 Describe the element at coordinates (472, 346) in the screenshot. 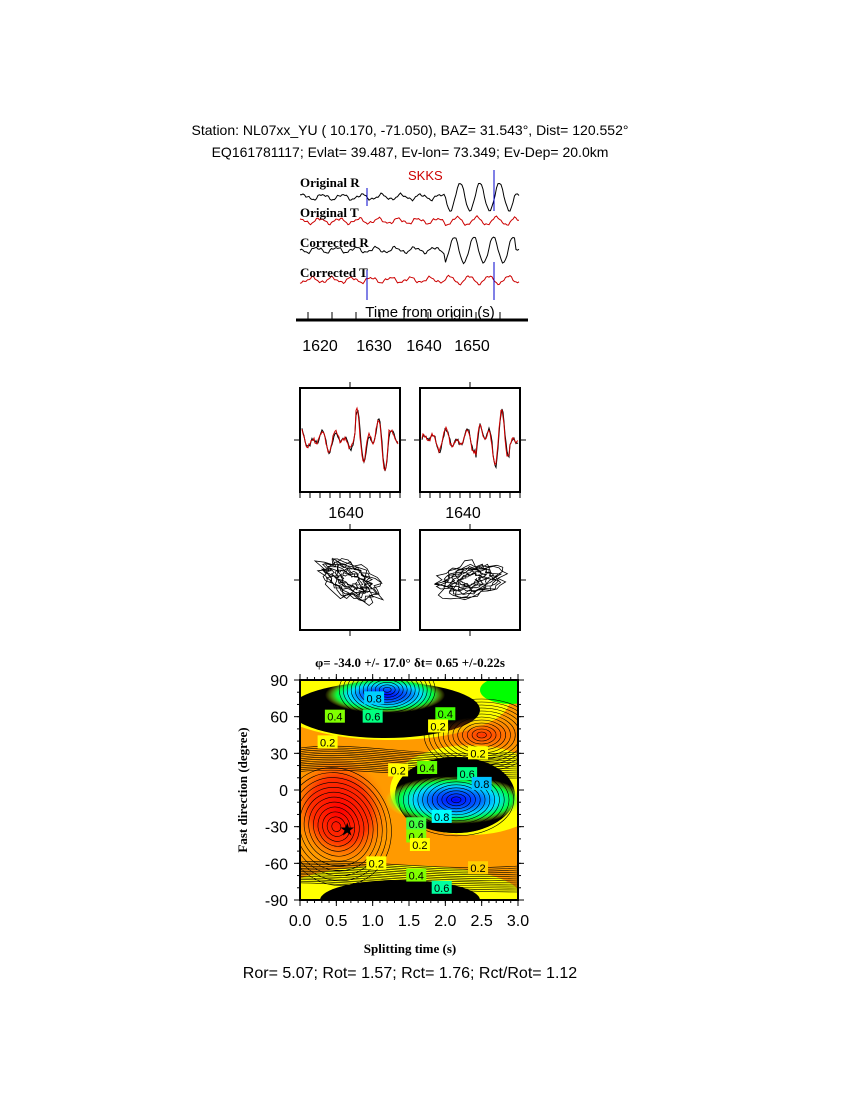

I see `time-tick: 1650` at that location.